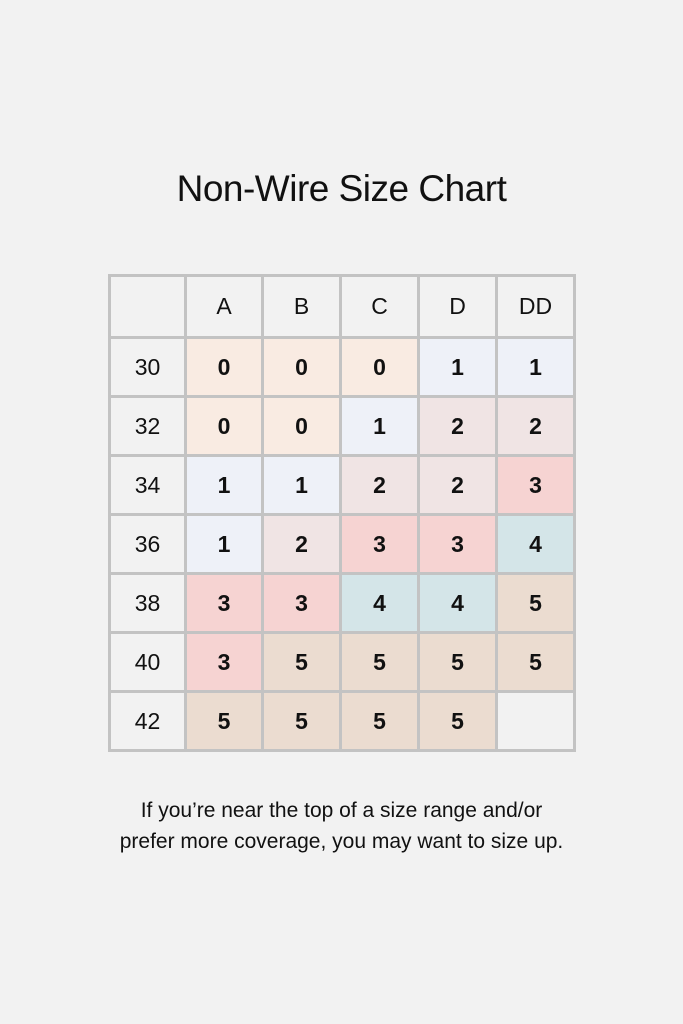 This screenshot has height=1024, width=683. Describe the element at coordinates (535, 306) in the screenshot. I see `column-header: DD` at that location.